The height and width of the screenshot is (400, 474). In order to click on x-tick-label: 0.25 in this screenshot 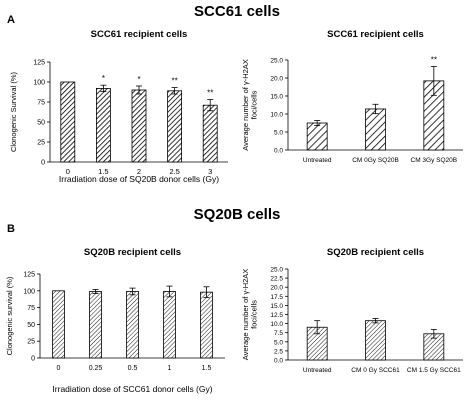, I will do `click(96, 368)`.